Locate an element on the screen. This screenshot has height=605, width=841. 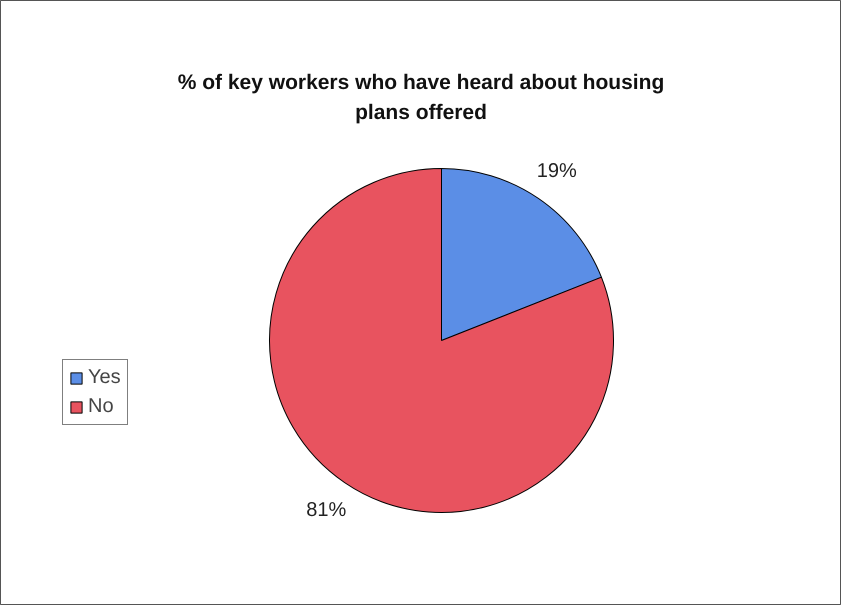
chart-title: % of key workers who have heard about housing plans offered is located at coordinates (421, 97).